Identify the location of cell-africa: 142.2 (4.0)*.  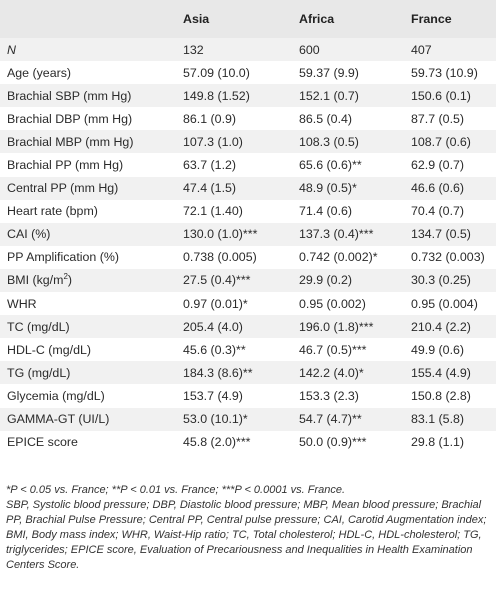
(355, 373).